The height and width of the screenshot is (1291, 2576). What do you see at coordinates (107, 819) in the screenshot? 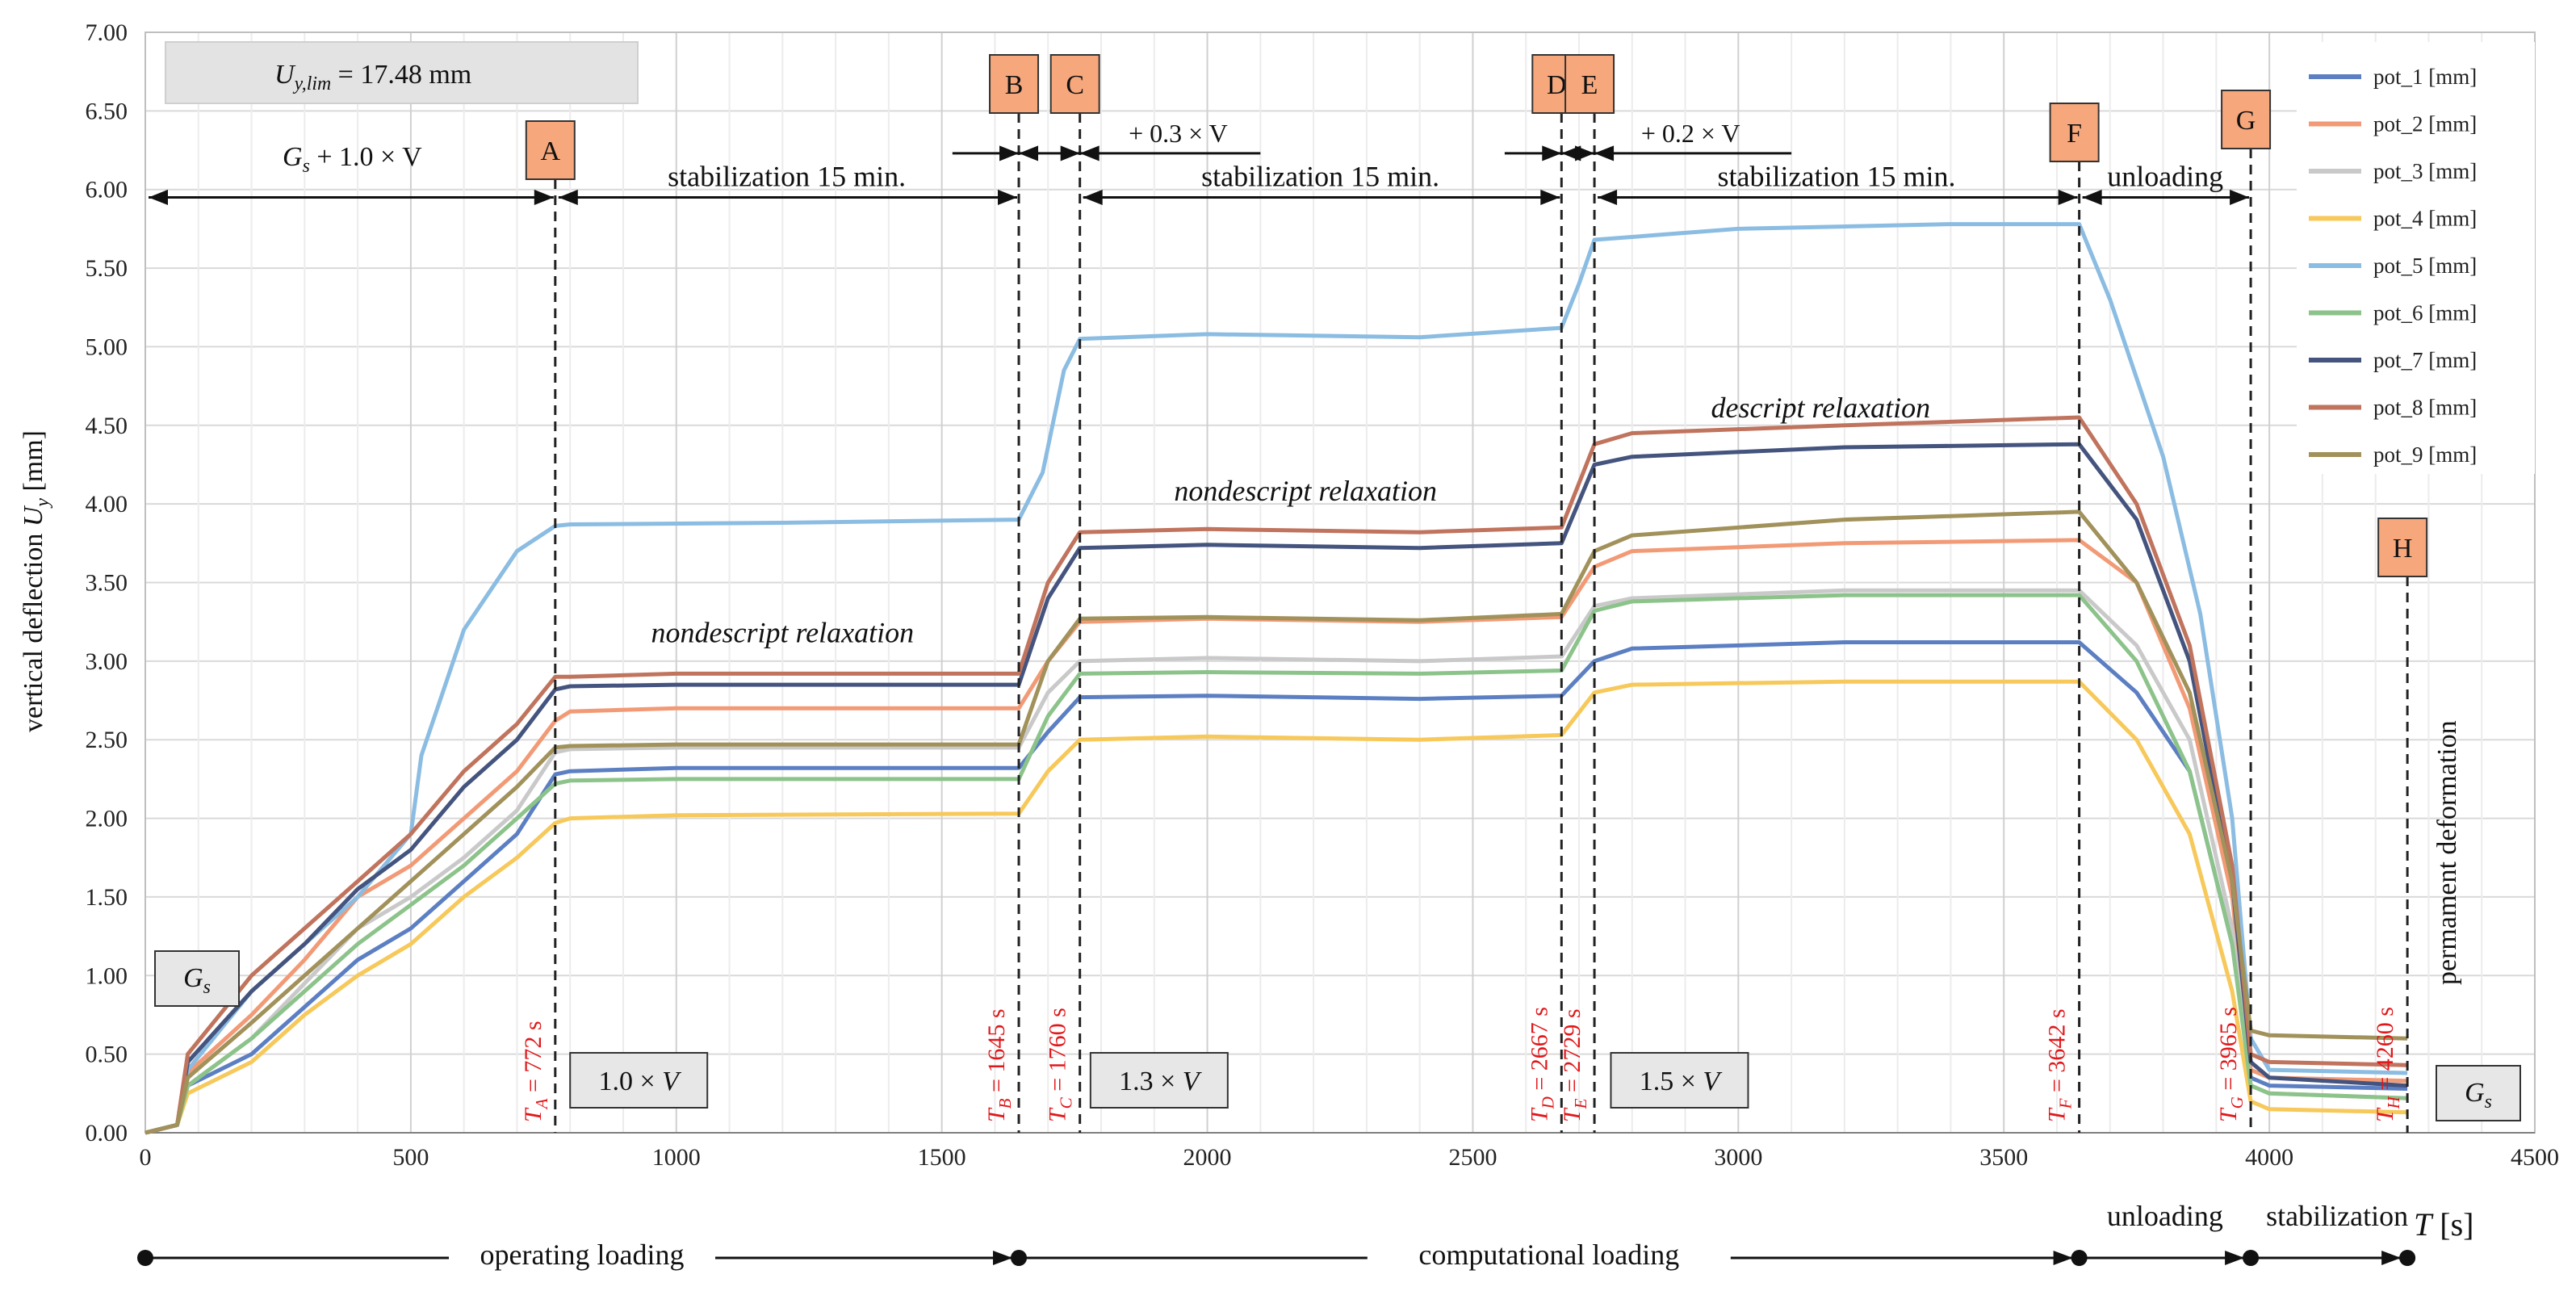
I see `y-tick-label: 2.00` at bounding box center [107, 819].